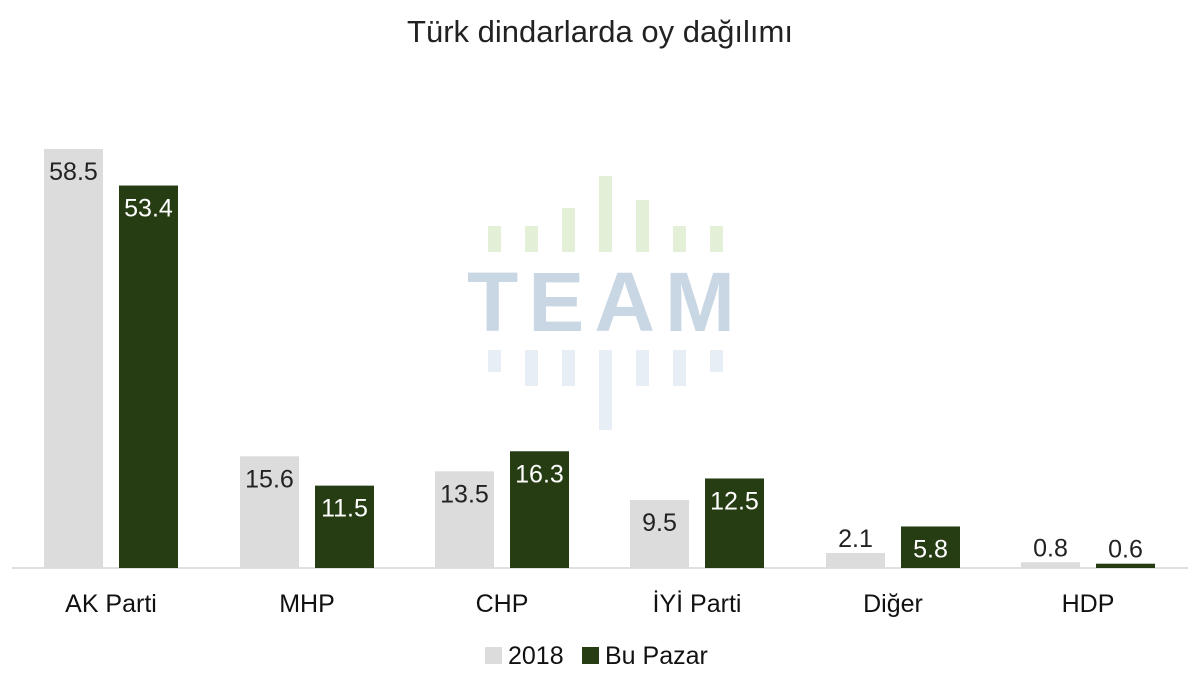 The height and width of the screenshot is (675, 1200). What do you see at coordinates (307, 604) in the screenshot?
I see `category-label: MHP` at bounding box center [307, 604].